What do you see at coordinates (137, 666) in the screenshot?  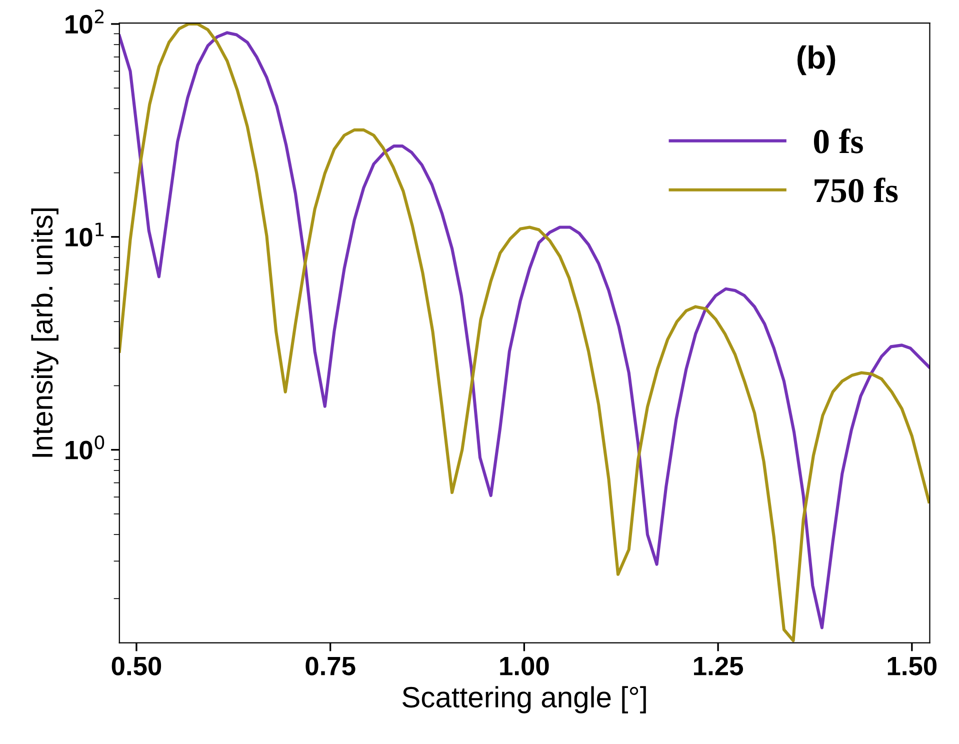 I see `x-tick-label: 0.50` at bounding box center [137, 666].